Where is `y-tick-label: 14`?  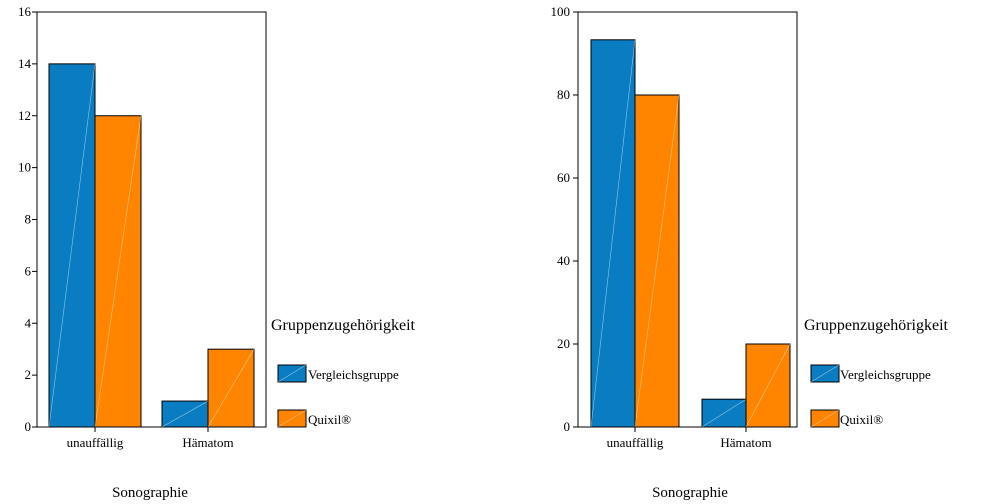
y-tick-label: 14 is located at coordinates (25, 63).